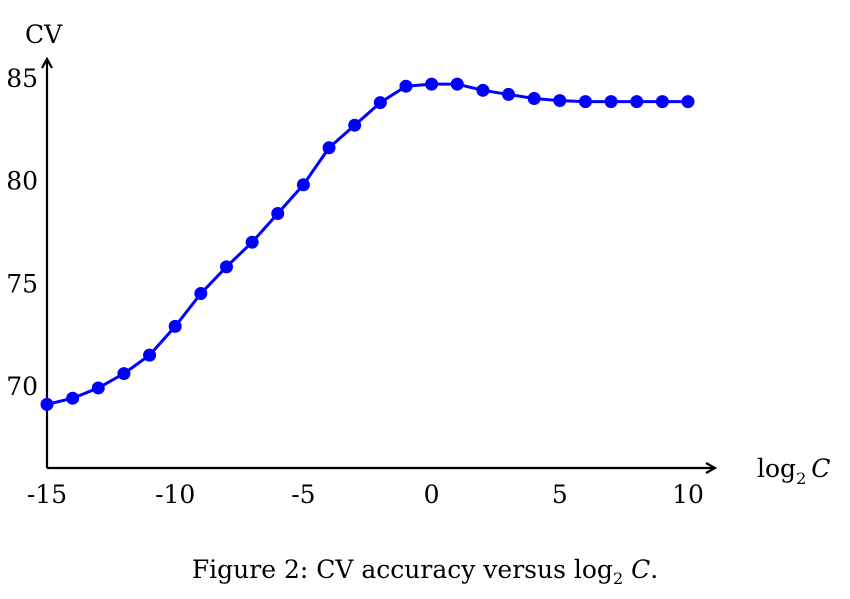  I want to click on caption-variable: C, so click(641, 569).